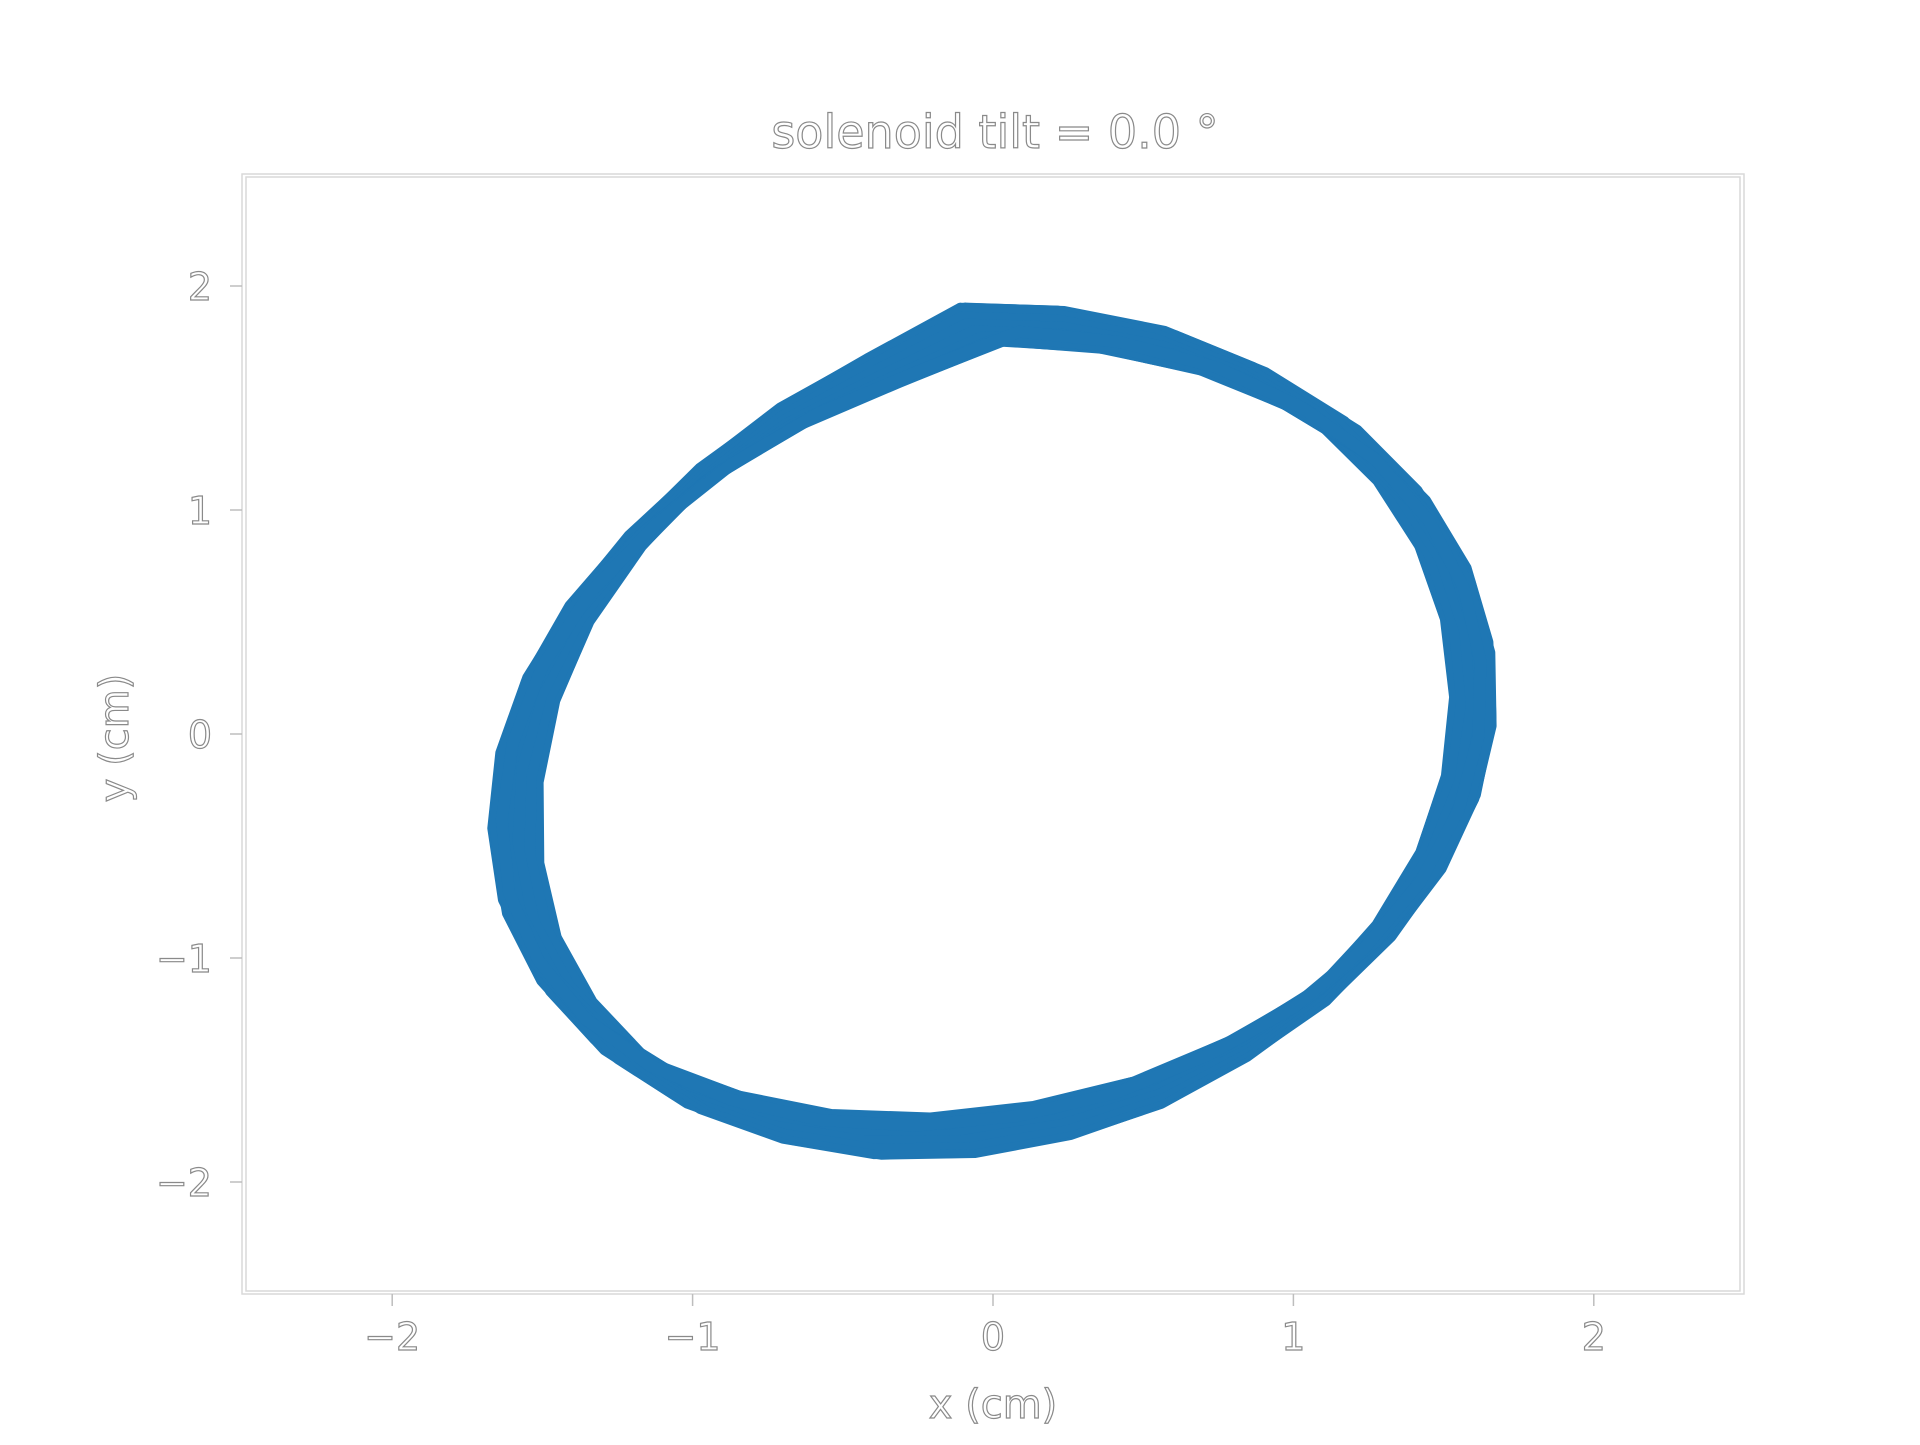 This screenshot has width=1920, height=1445. What do you see at coordinates (200, 511) in the screenshot?
I see `y-tick-label: 1` at bounding box center [200, 511].